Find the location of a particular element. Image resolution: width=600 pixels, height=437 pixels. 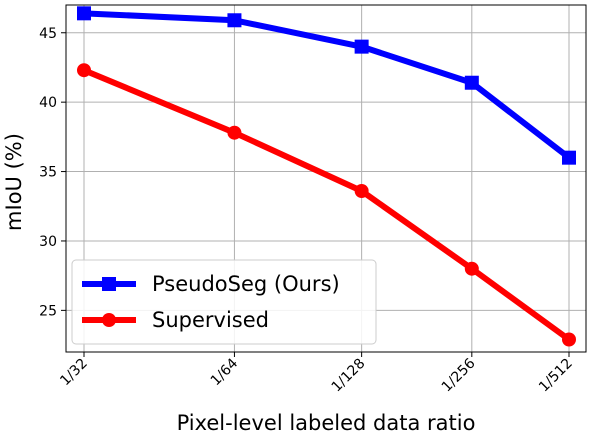

legend: PseudoSeg (Ours) Supervised is located at coordinates (224, 302).